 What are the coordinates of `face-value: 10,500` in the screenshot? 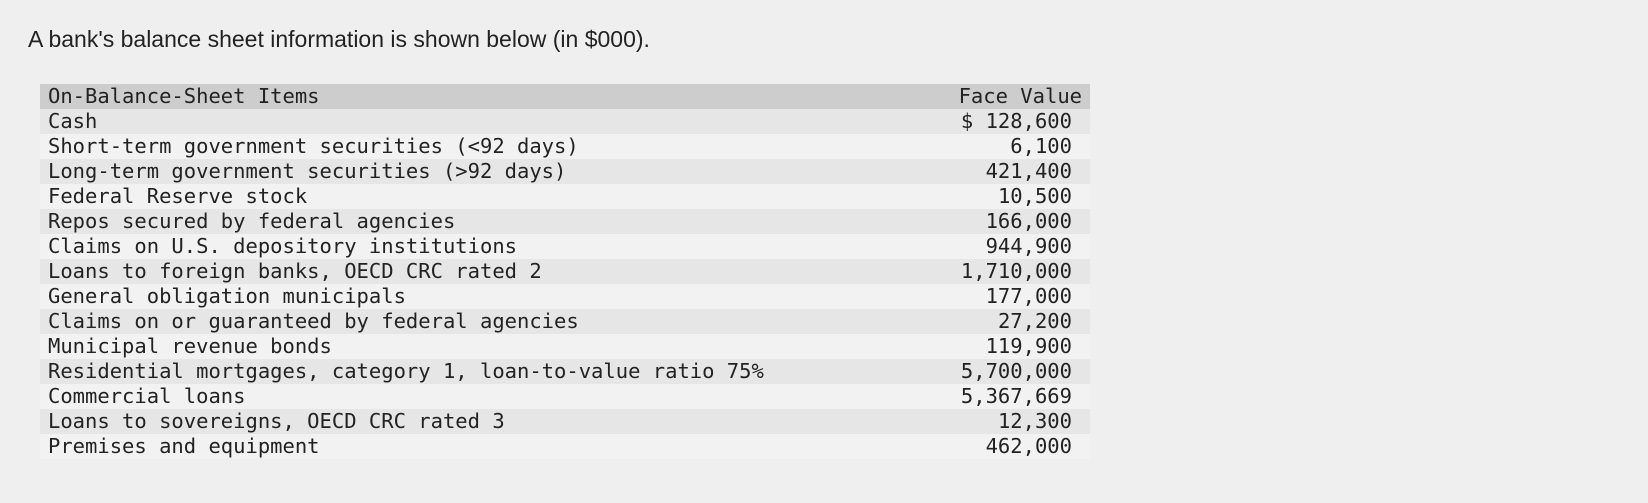 It's located at (1005, 196).